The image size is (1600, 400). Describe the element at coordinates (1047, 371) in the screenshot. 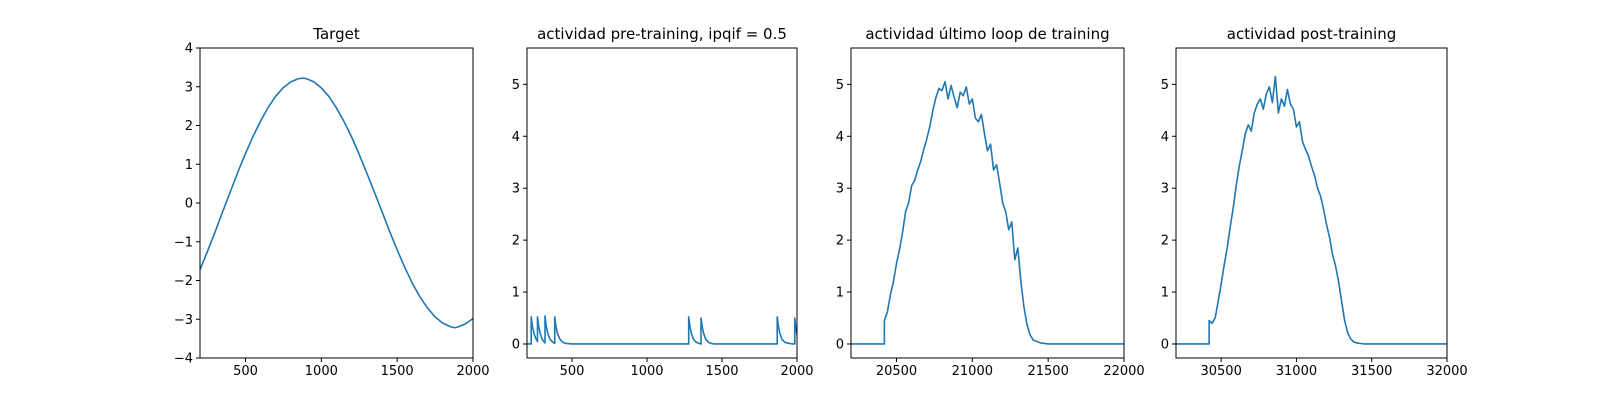

I see `x-tick-label: 21500` at that location.